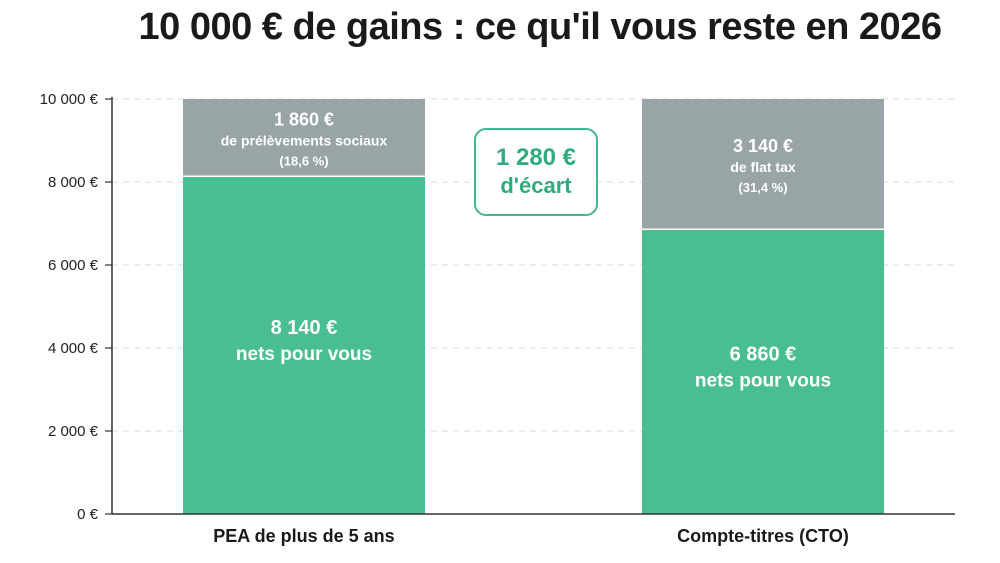 The height and width of the screenshot is (563, 1000). I want to click on gap-label: d'écart, so click(536, 186).